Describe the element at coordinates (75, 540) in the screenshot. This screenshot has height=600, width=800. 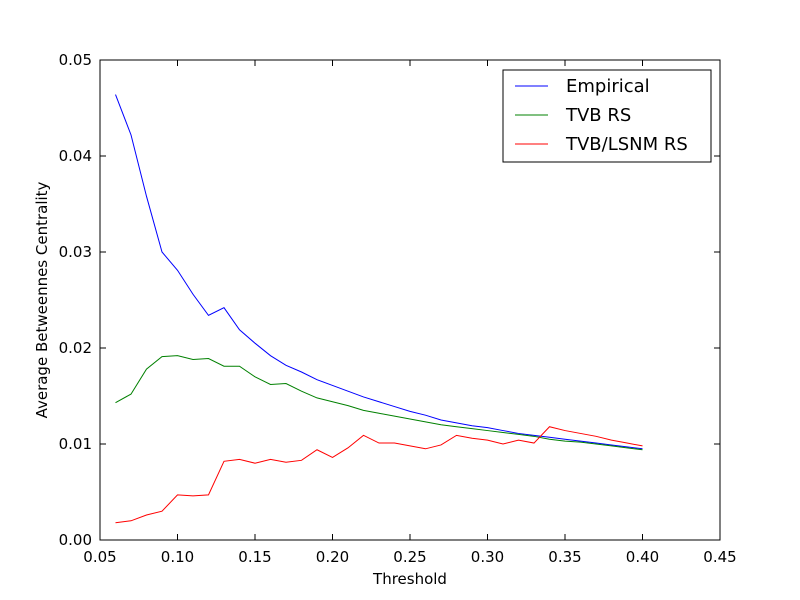
I see `y-tick-label: 0.00` at that location.